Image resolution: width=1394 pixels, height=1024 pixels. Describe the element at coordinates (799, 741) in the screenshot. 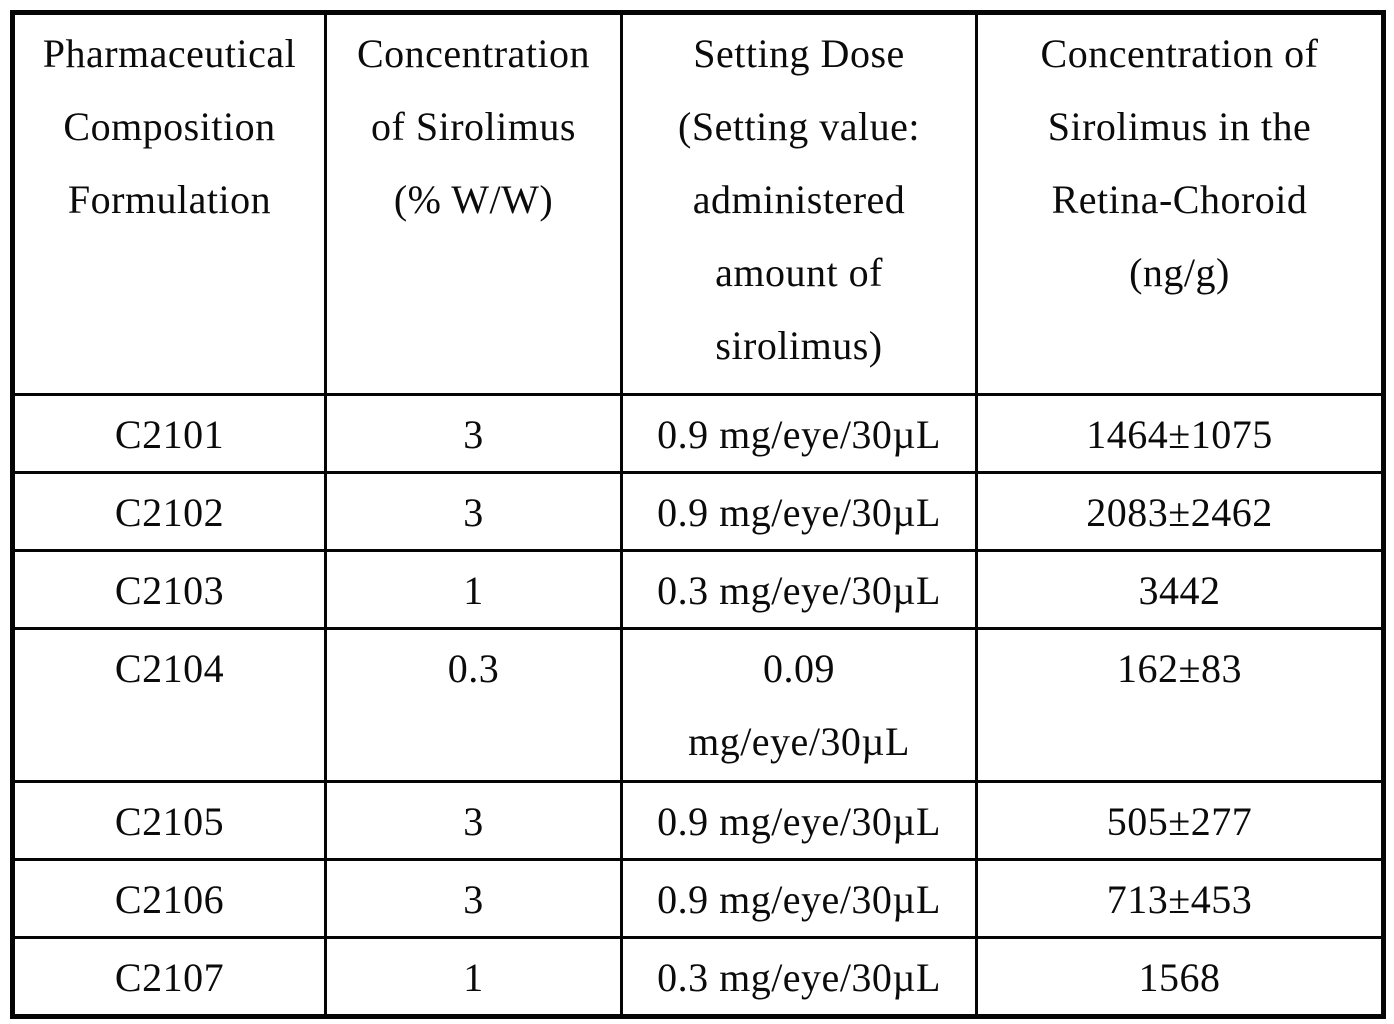

I see `setting-dose-line: mg/eye/30µL` at that location.